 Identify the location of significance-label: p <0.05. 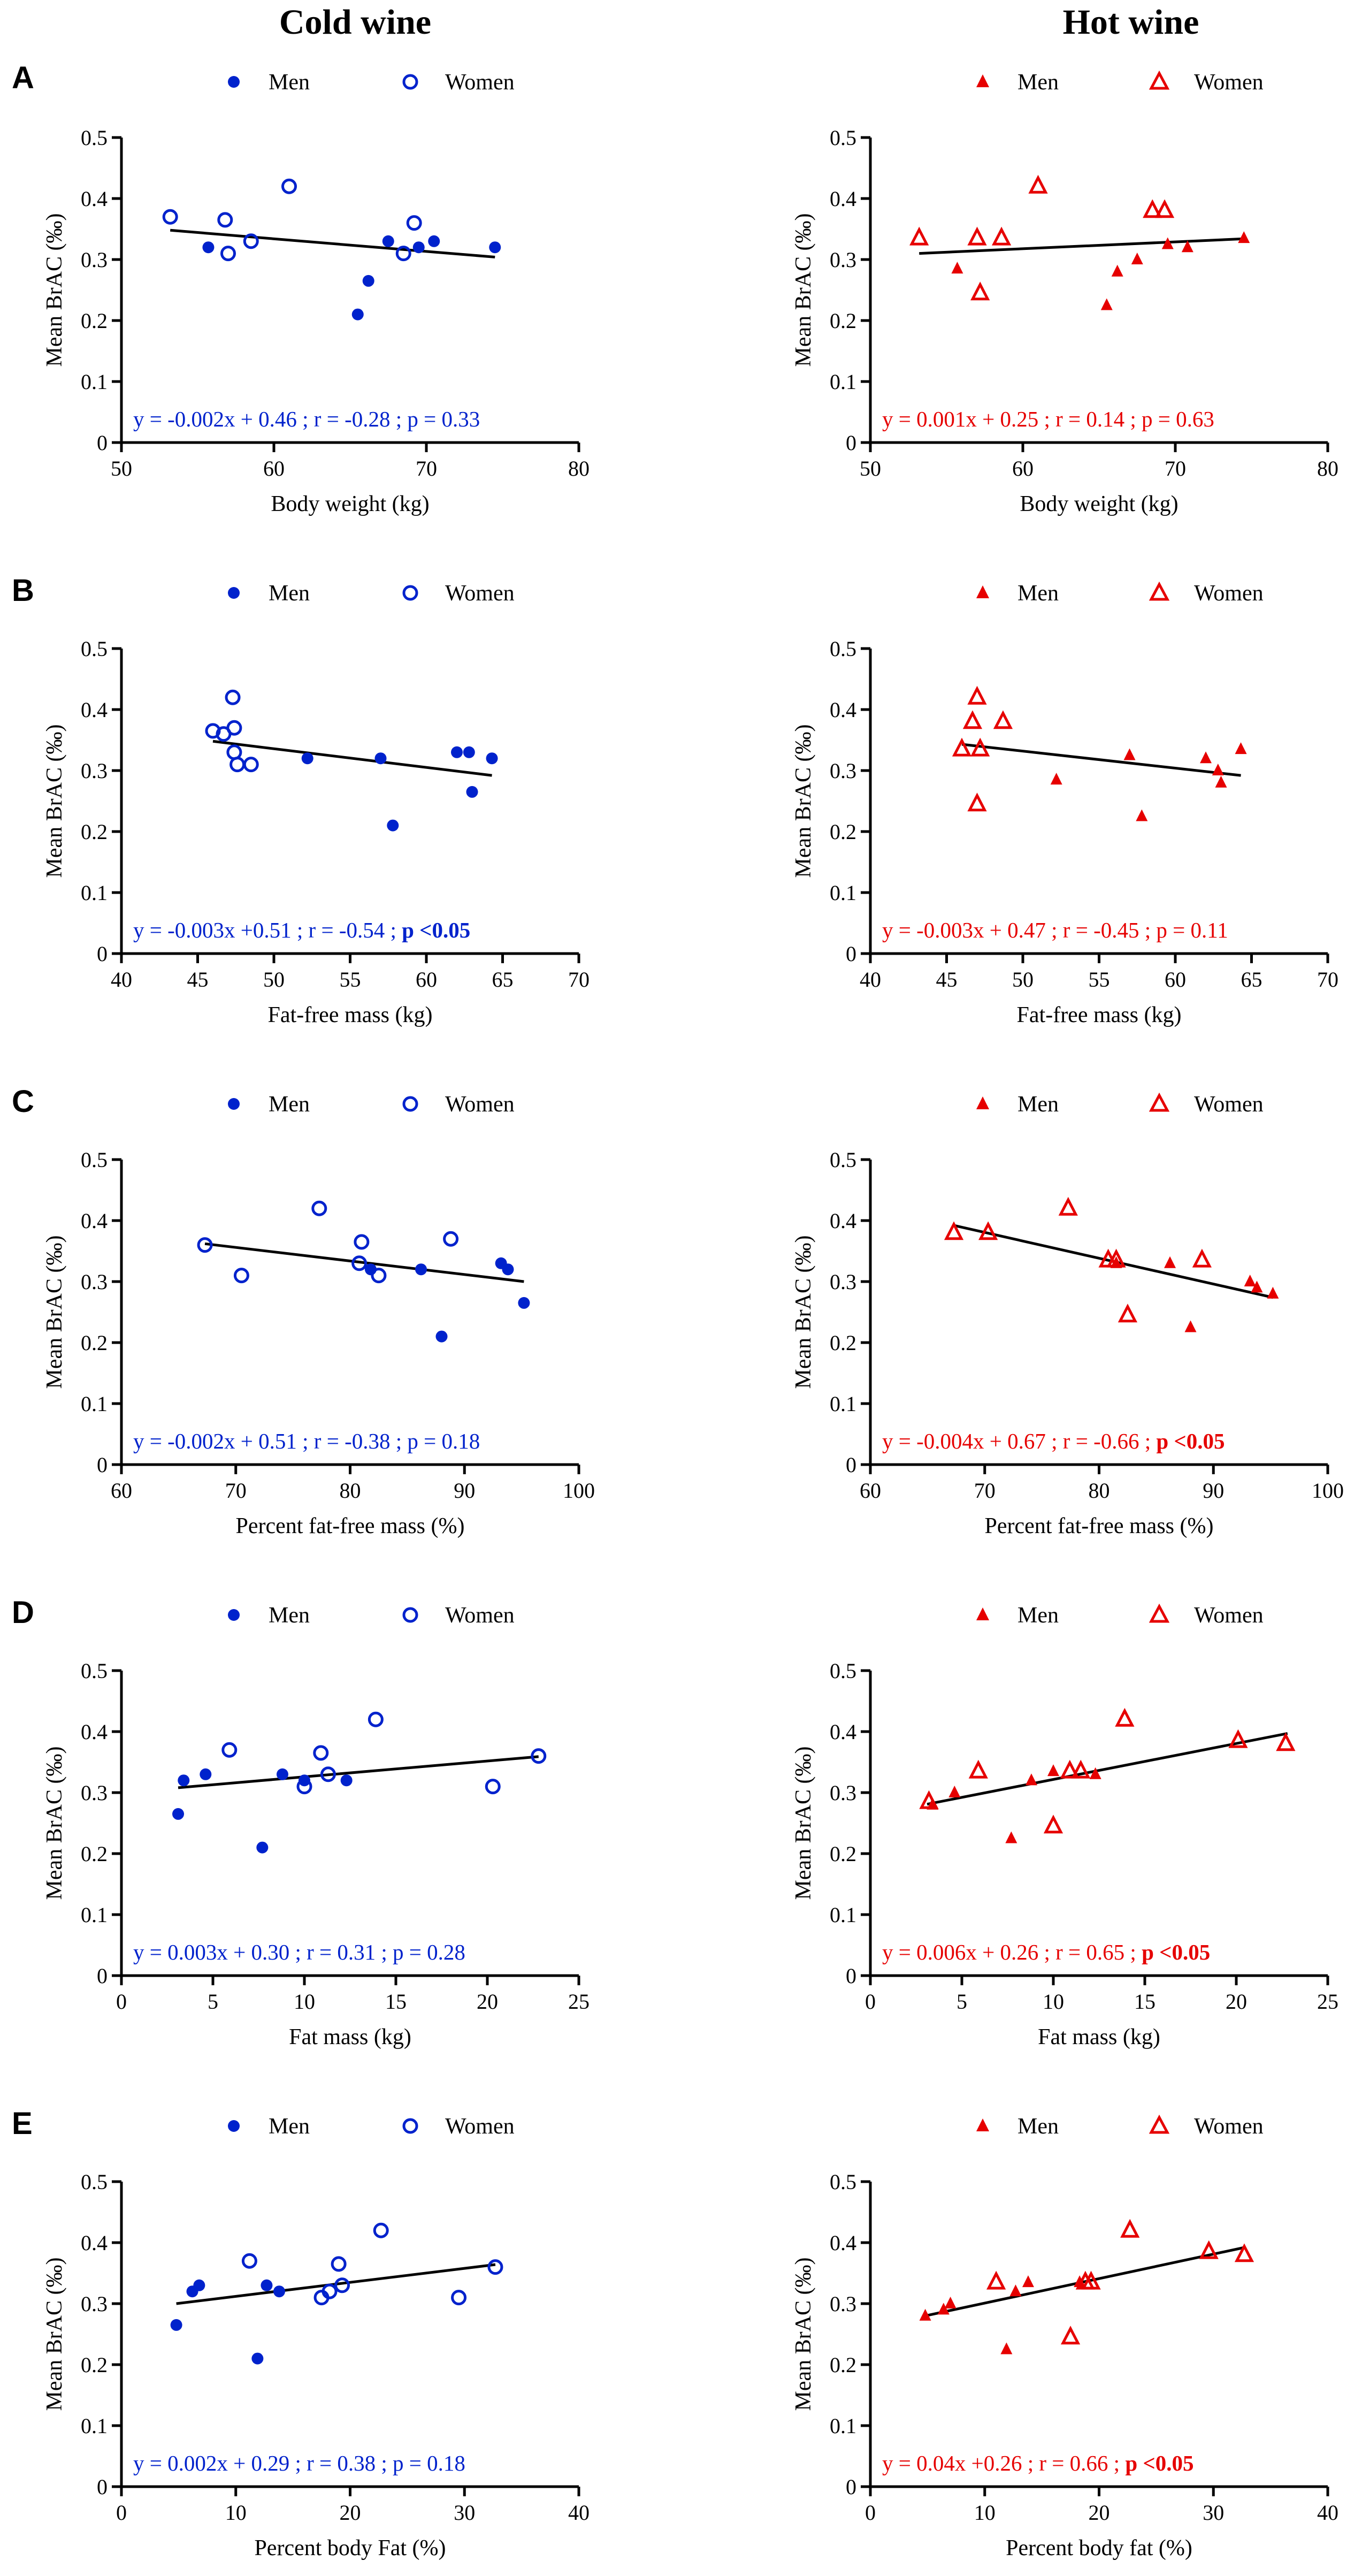
(436, 930).